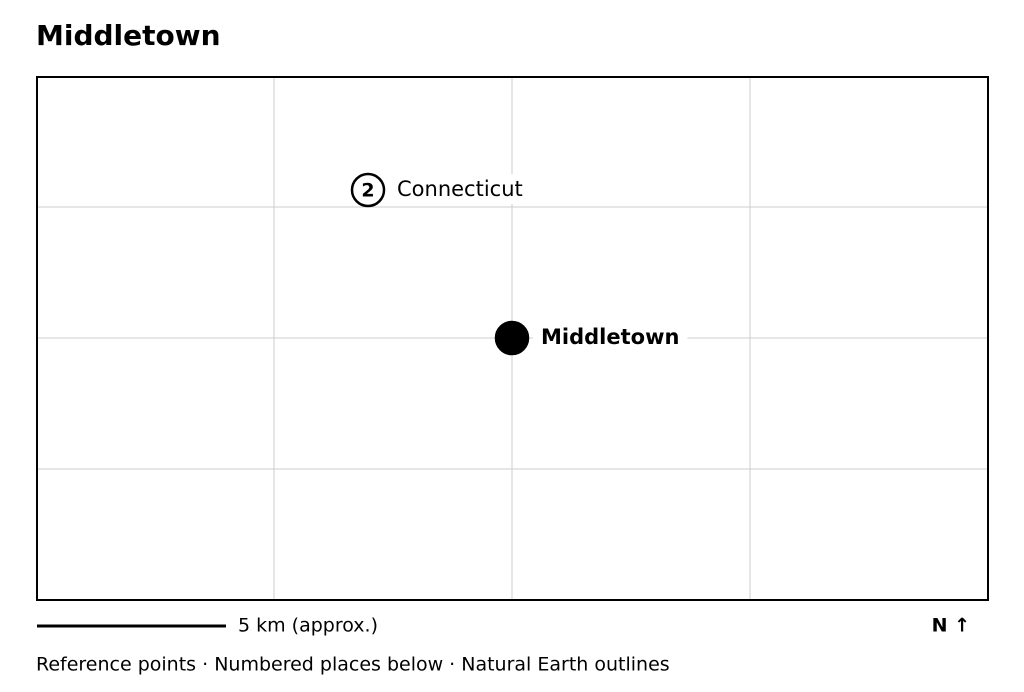  Describe the element at coordinates (951, 626) in the screenshot. I see `north-arrow: N ↑` at that location.